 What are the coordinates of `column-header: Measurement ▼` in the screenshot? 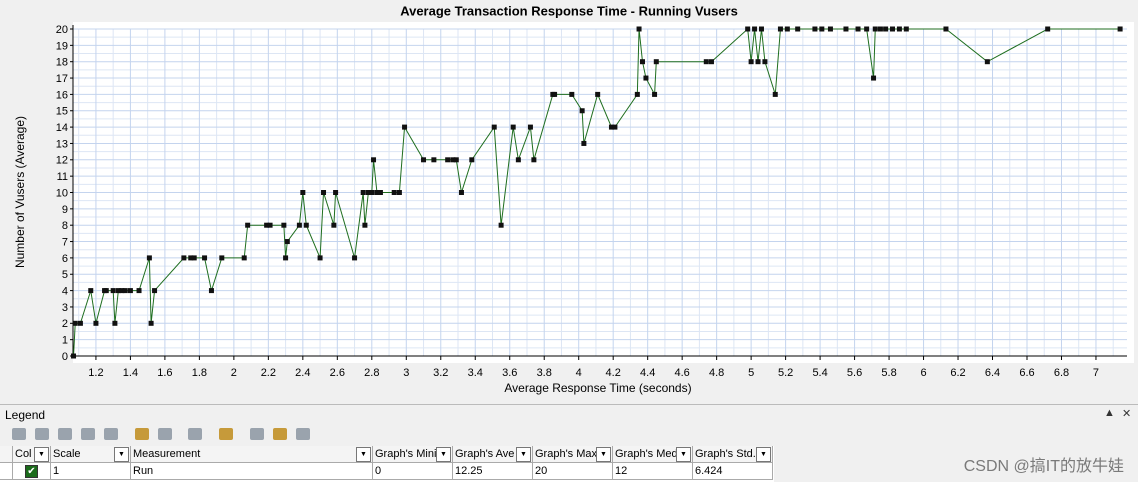 It's located at (252, 454).